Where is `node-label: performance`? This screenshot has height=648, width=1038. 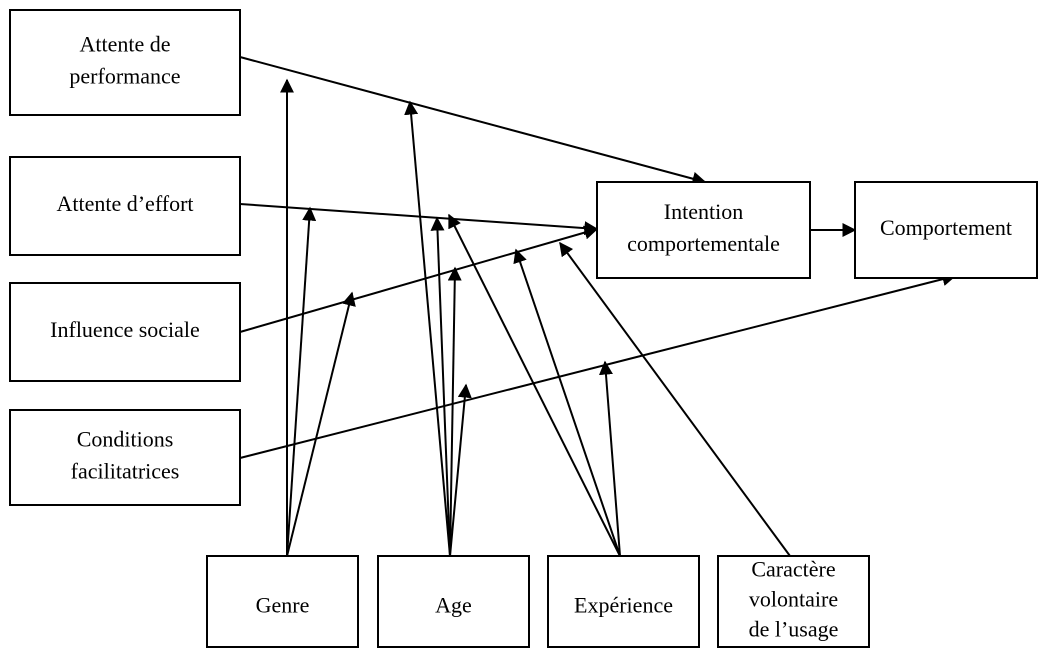 node-label: performance is located at coordinates (124, 76).